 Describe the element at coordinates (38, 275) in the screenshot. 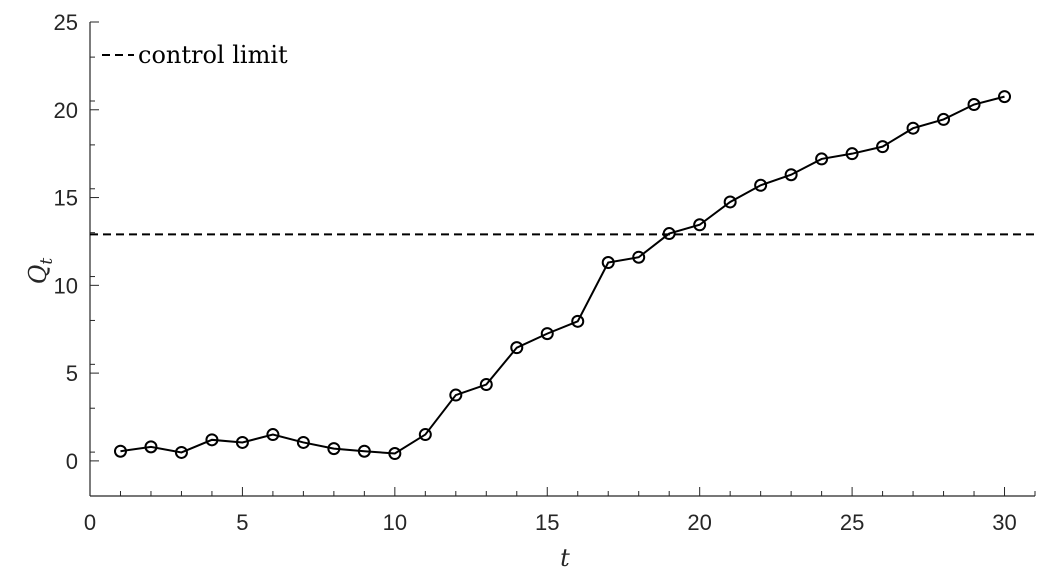

I see `y-axis-label-main: Q` at that location.